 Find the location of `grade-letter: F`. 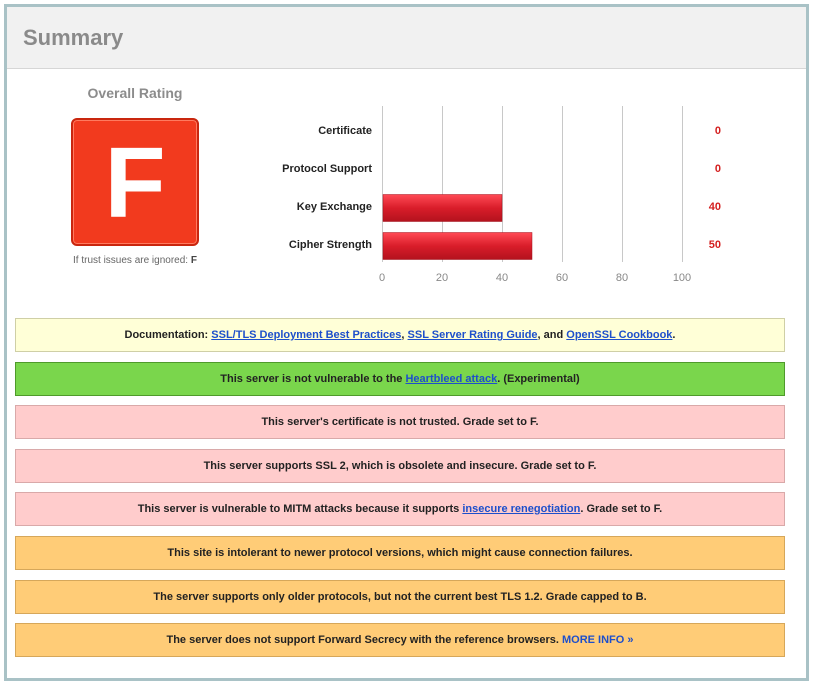

grade-letter: F is located at coordinates (135, 183).